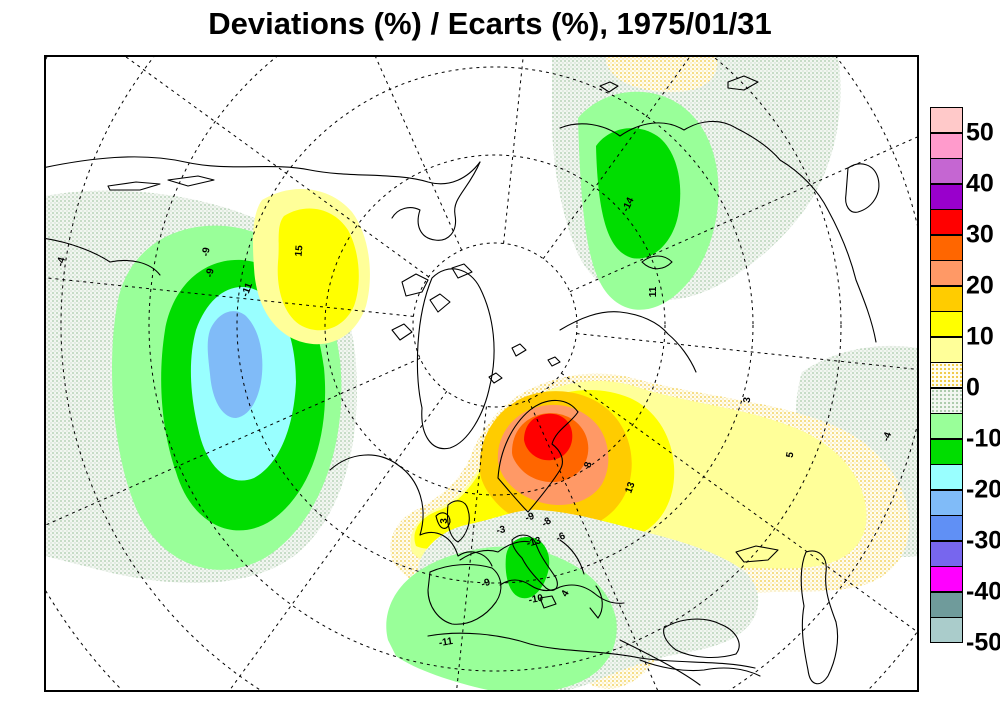  What do you see at coordinates (161, 183) in the screenshot?
I see `coast-aleutians` at bounding box center [161, 183].